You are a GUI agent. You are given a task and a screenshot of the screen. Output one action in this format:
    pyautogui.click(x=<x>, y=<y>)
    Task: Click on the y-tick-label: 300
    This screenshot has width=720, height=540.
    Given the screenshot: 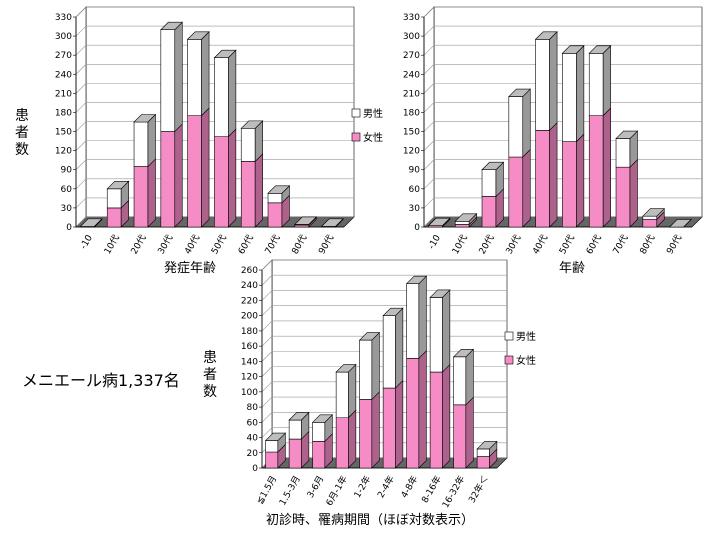 What is the action you would take?
    pyautogui.click(x=63, y=37)
    